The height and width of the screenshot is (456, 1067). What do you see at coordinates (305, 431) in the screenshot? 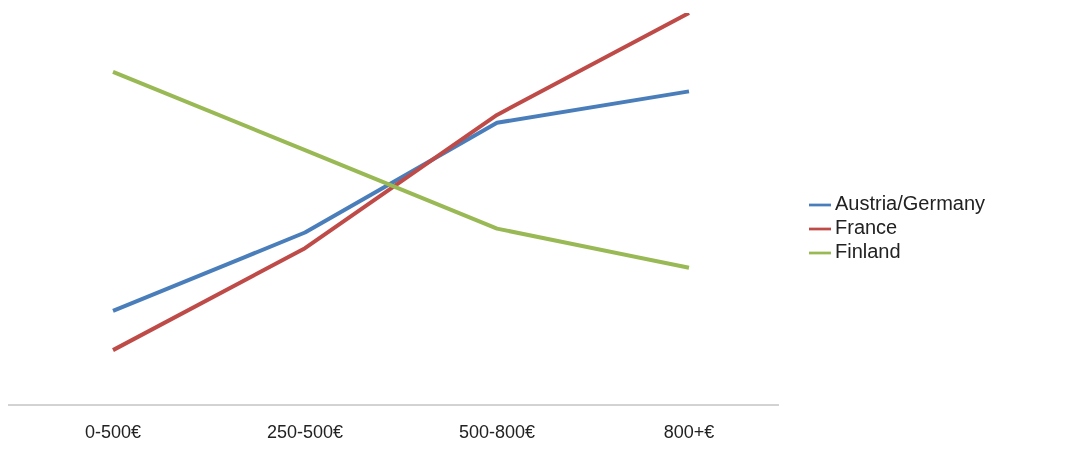
I see `x-tick-label: 250-500€` at bounding box center [305, 431].